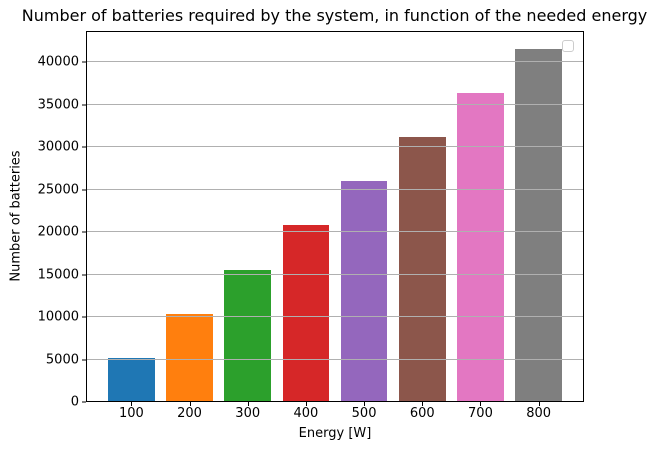 This screenshot has width=669, height=455. Describe the element at coordinates (62, 360) in the screenshot. I see `y-tick-label-5000: 5000` at that location.